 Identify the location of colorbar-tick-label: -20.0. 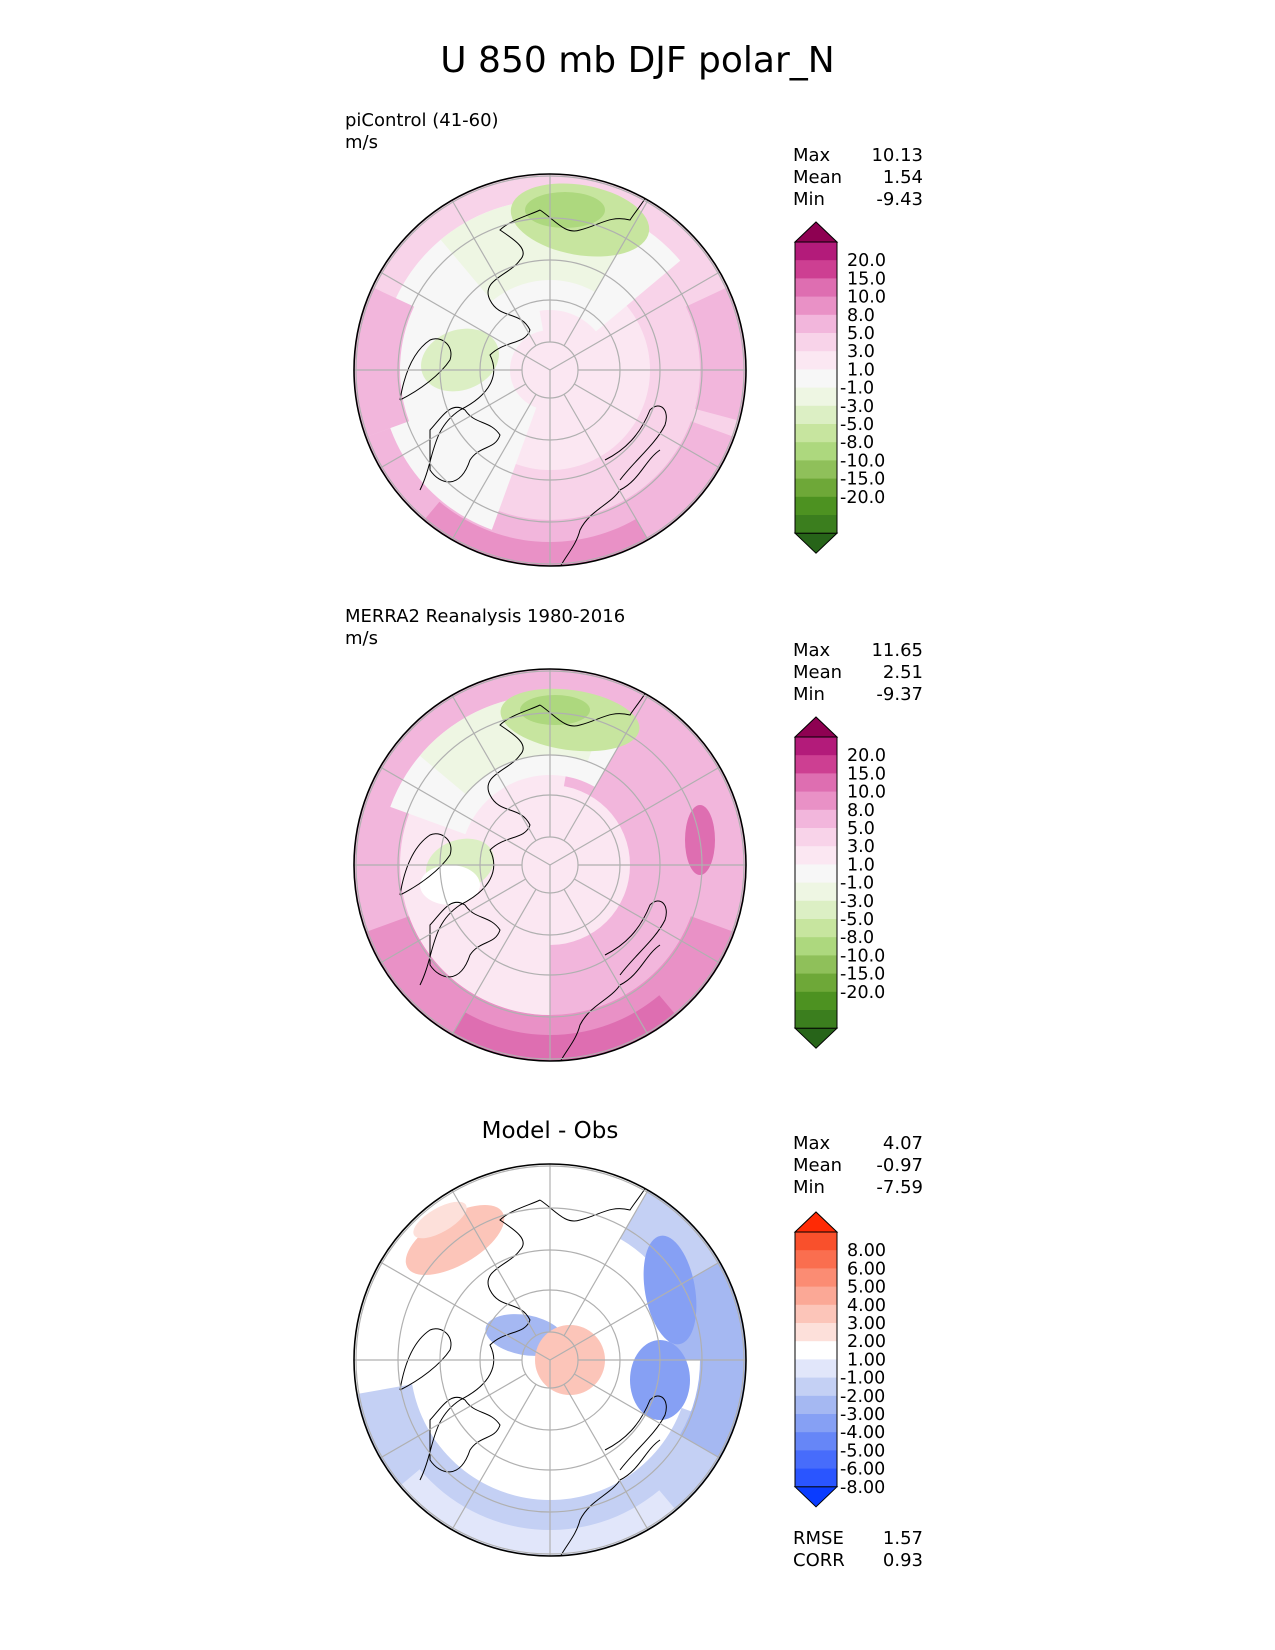
(862, 498).